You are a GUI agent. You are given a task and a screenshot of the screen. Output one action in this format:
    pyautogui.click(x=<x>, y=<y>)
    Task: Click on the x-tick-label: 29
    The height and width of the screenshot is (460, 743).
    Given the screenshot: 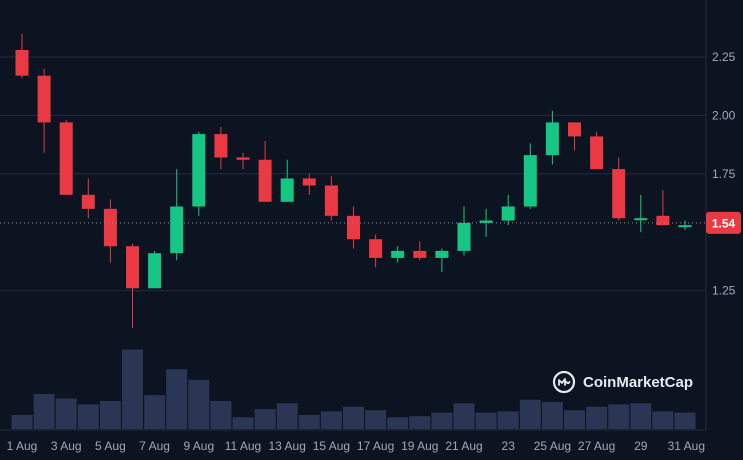 What is the action you would take?
    pyautogui.click(x=641, y=446)
    